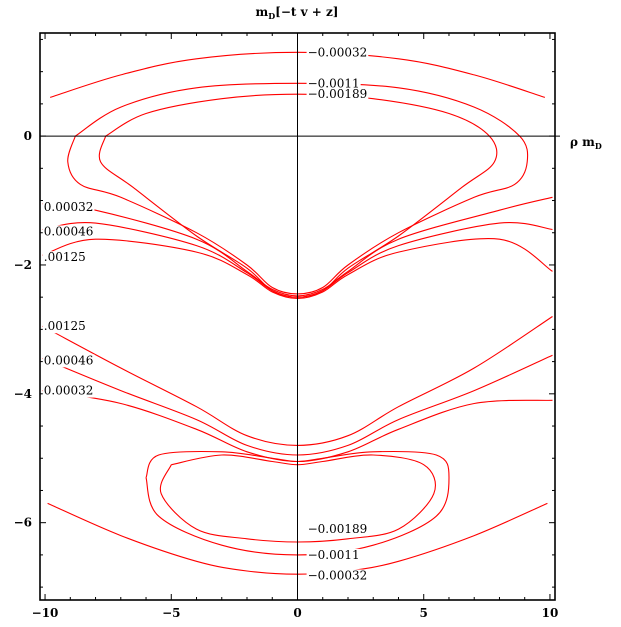  I want to click on y-tick-label: −4, so click(23, 394).